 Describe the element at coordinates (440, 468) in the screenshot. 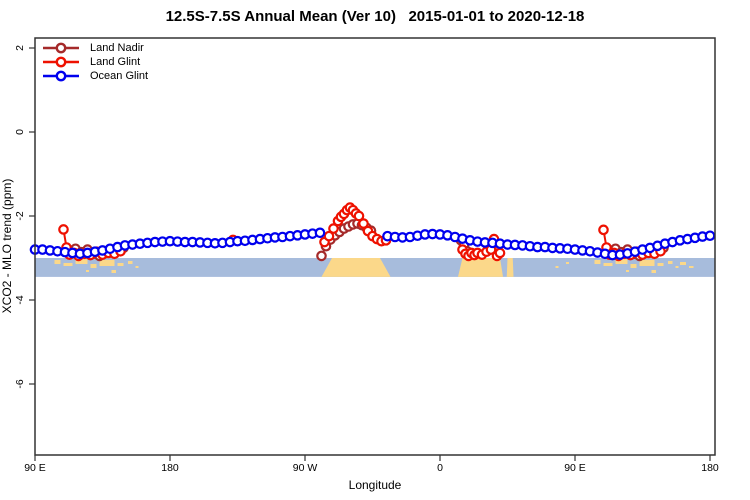

I see `x-tick-label: 0` at that location.